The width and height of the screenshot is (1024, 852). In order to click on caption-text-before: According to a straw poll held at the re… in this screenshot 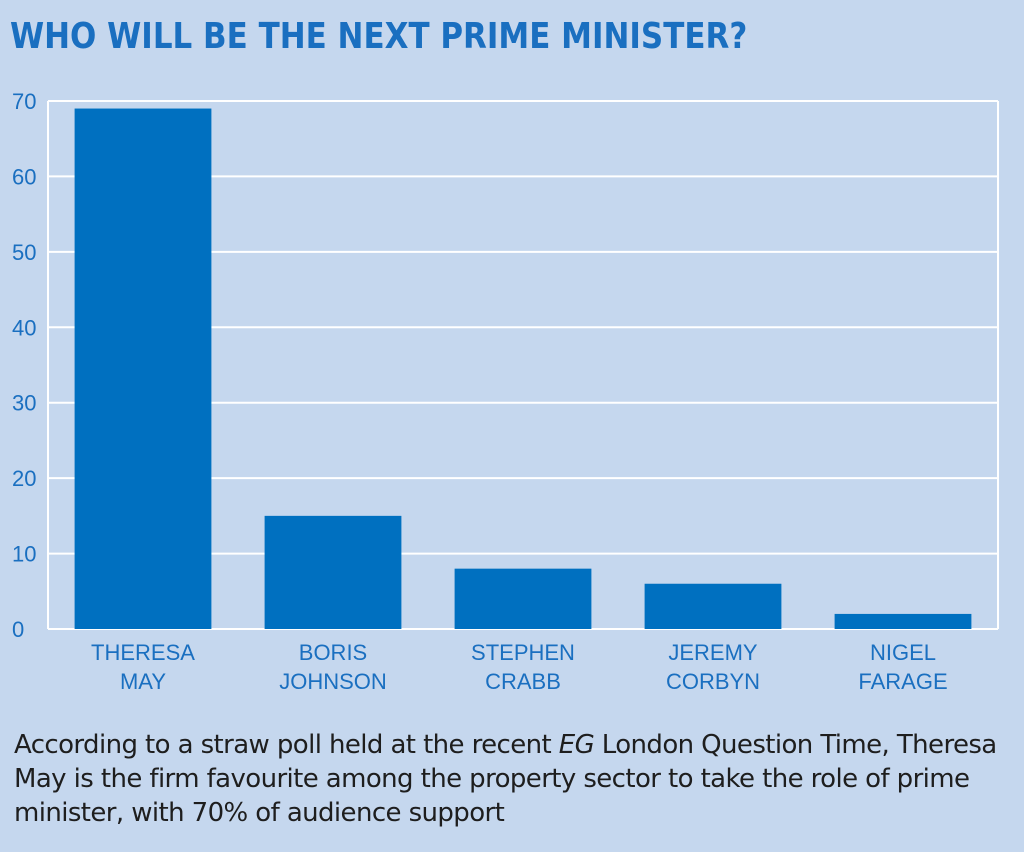, I will do `click(286, 745)`.